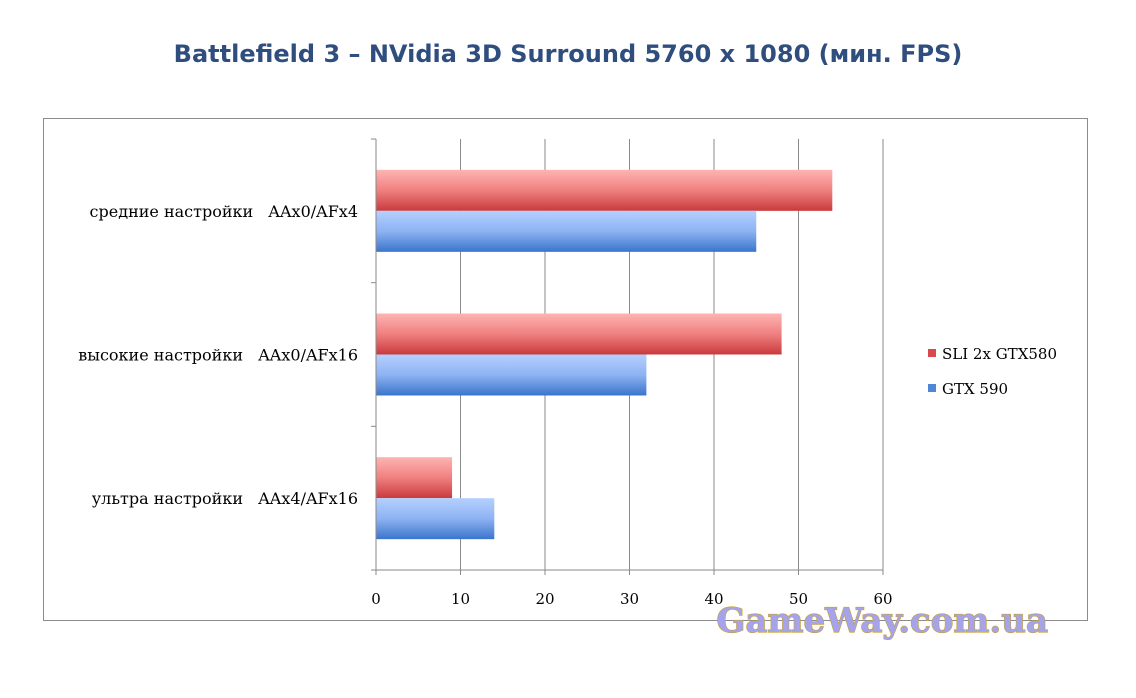  Describe the element at coordinates (999, 354) in the screenshot. I see `legend-label: SLI 2x GTX580` at that location.